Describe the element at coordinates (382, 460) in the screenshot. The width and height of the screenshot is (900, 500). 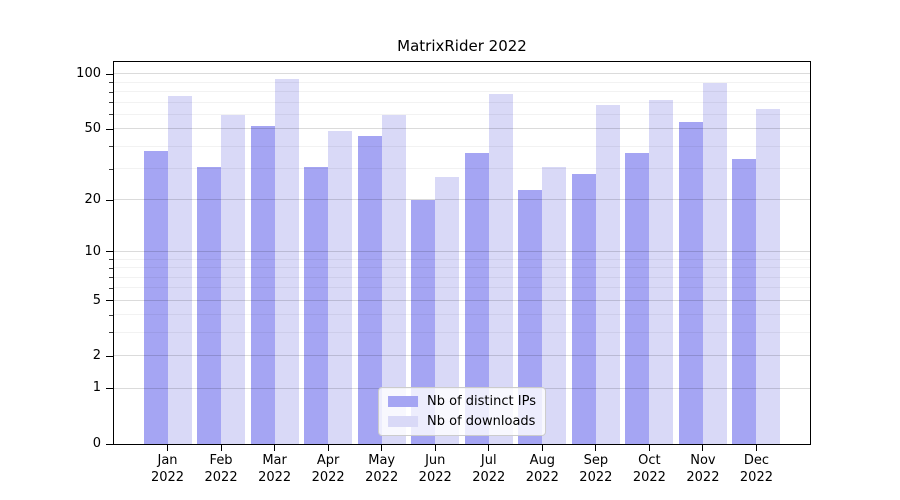
I see `x-tick-month: May` at that location.